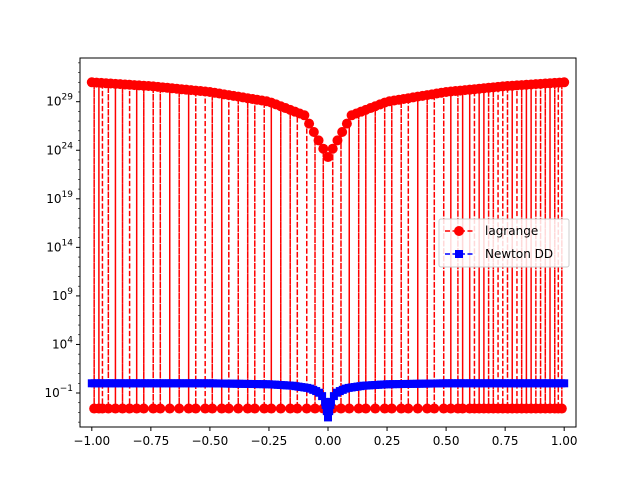 The height and width of the screenshot is (480, 640). Describe the element at coordinates (58, 392) in the screenshot. I see `y-tick-label: 10⁻¹` at that location.